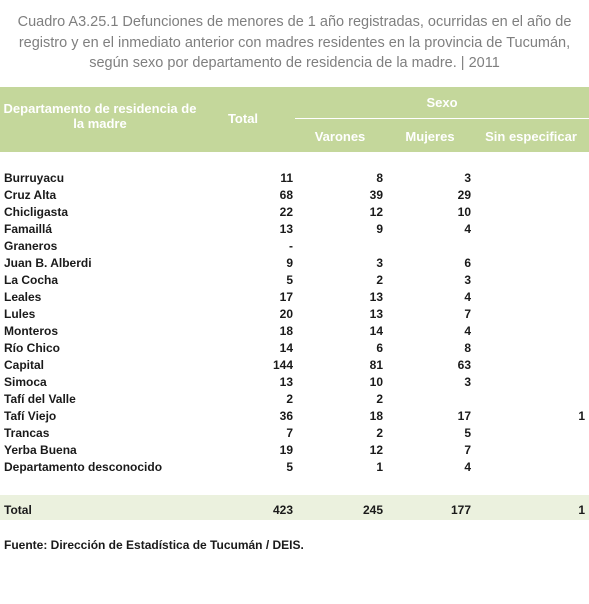 This screenshot has height=604, width=589. What do you see at coordinates (31, 280) in the screenshot?
I see `row-label: La Cocha` at bounding box center [31, 280].